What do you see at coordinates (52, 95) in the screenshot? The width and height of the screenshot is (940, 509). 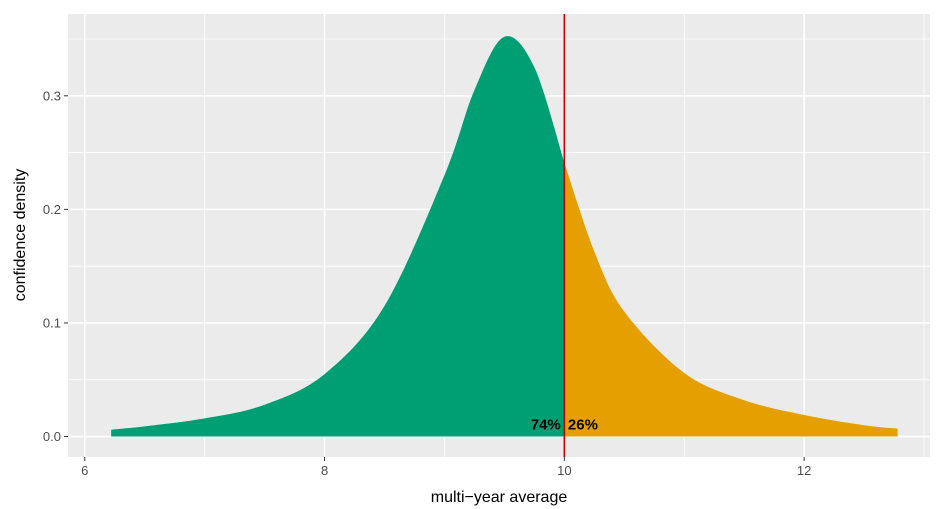 I see `y-tick-label: 0.3` at bounding box center [52, 95].